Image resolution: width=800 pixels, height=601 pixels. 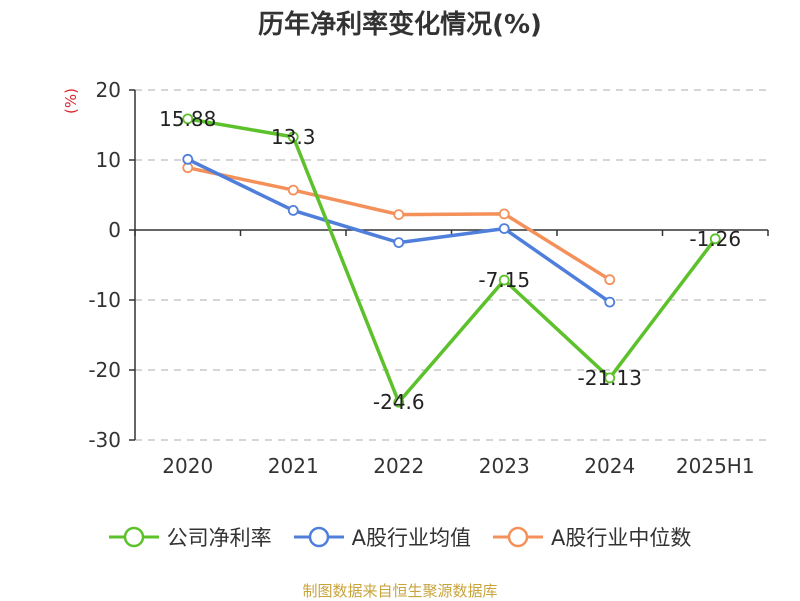 What do you see at coordinates (621, 538) in the screenshot?
I see `legend-label: A股行业中位数` at bounding box center [621, 538].